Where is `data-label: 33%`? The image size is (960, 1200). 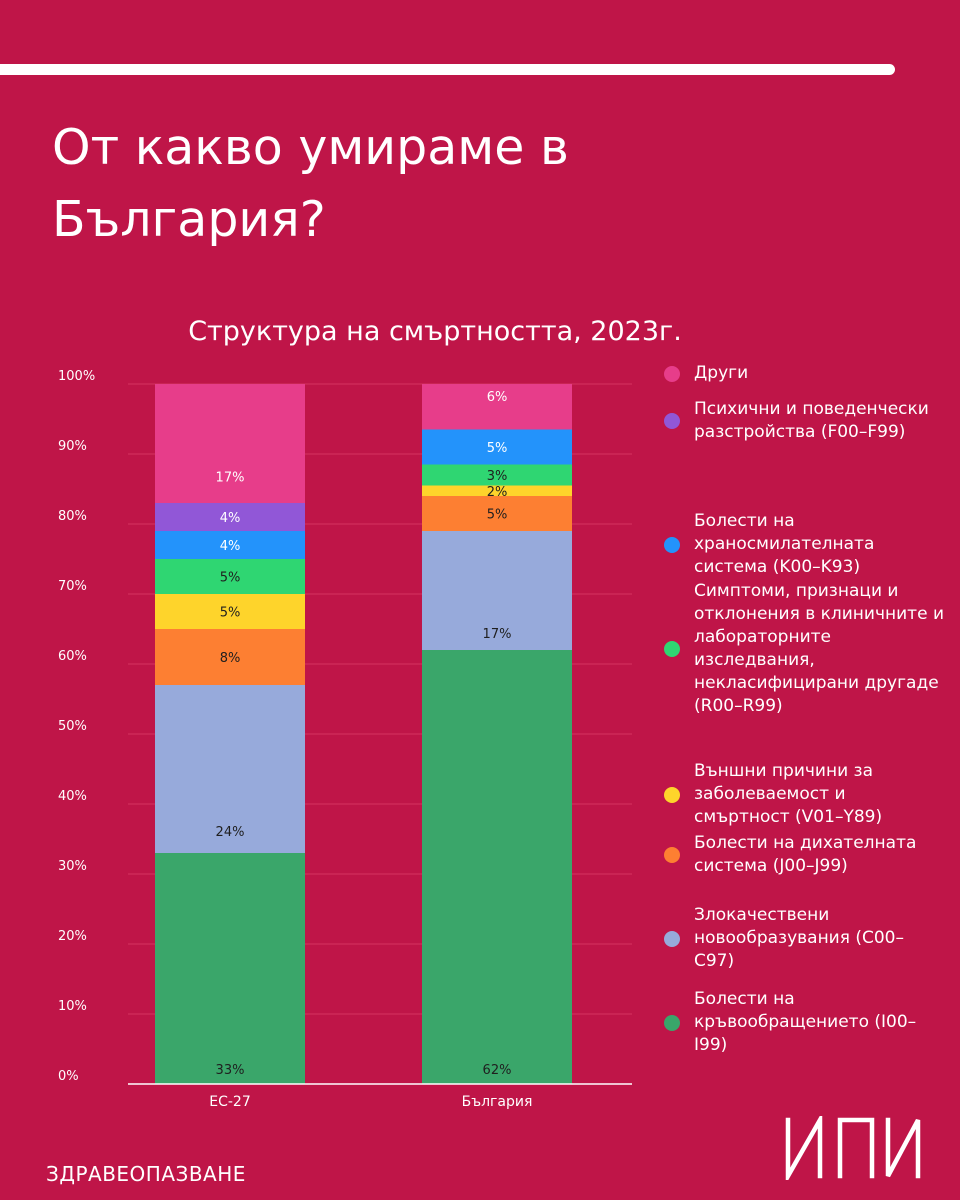 data-label: 33% is located at coordinates (230, 1070).